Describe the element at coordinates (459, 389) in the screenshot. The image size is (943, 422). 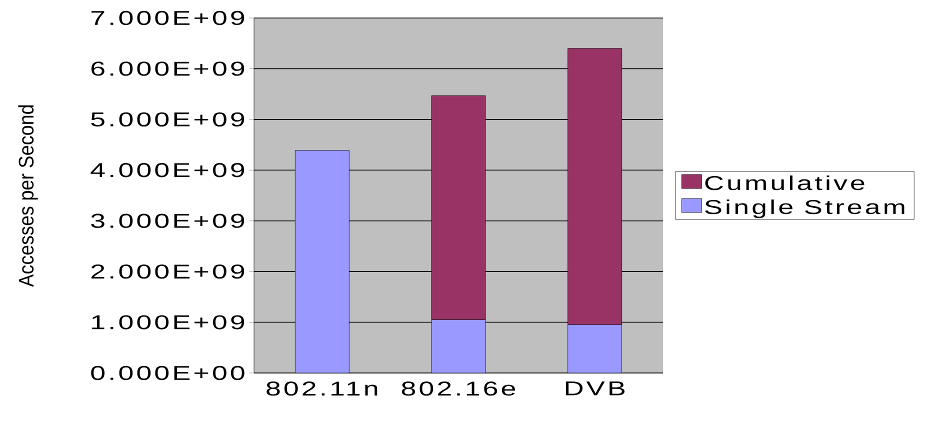
I see `x-tick-label: 802.16e` at that location.